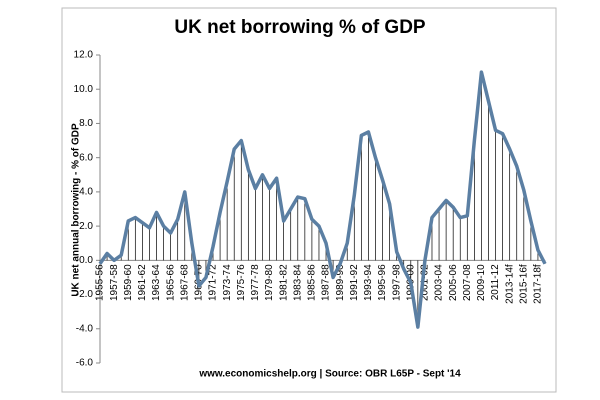 The width and height of the screenshot is (600, 400). I want to click on y-tick-label: 12.0, so click(84, 55).